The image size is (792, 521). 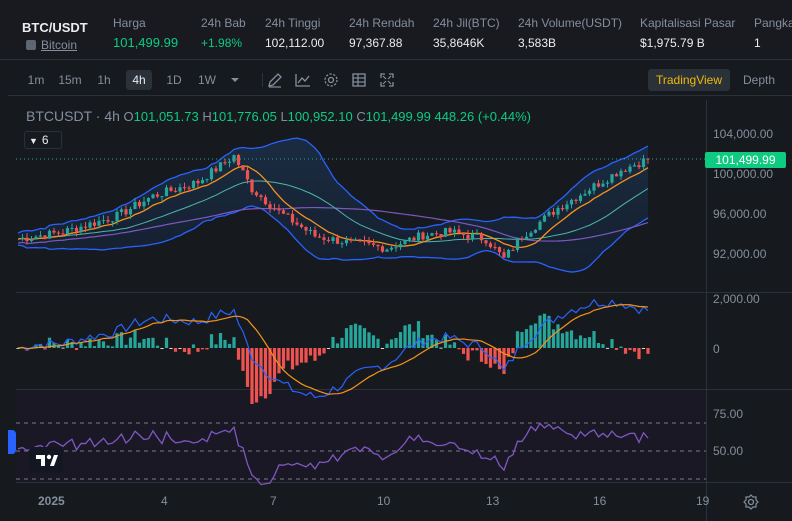 I want to click on timeframe-15m: 15m, so click(x=70, y=80).